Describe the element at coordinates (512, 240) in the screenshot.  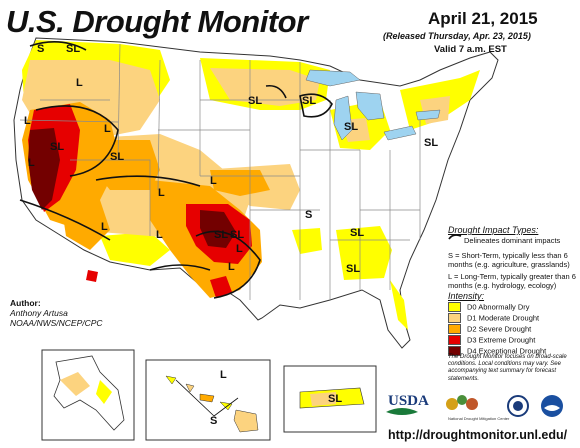
I see `delineates-text: Delineates dominant impacts` at that location.